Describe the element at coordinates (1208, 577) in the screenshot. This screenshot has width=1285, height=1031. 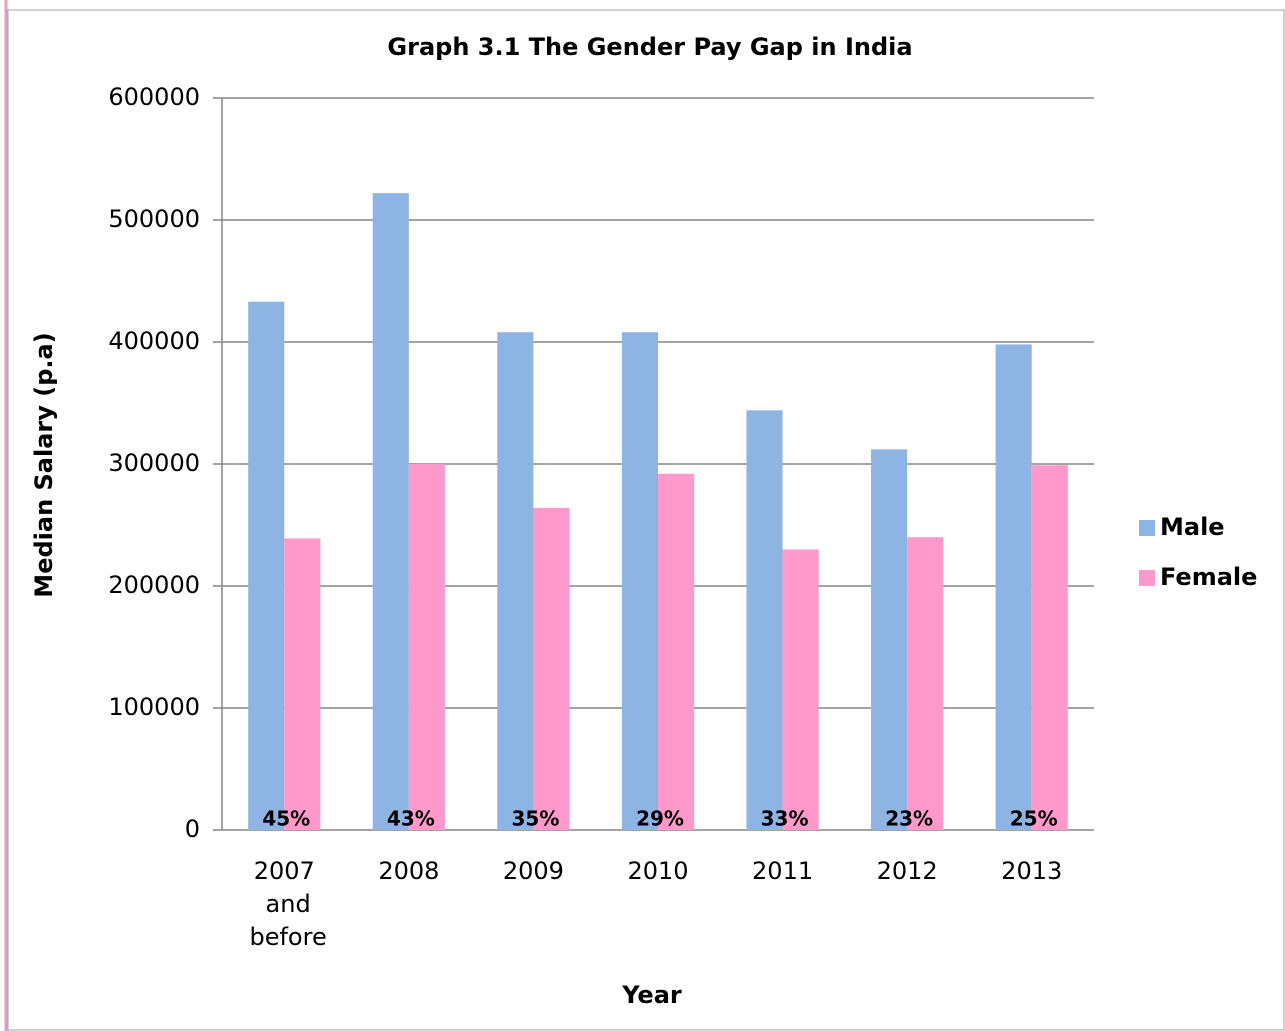
I see `legend-label: Female` at that location.